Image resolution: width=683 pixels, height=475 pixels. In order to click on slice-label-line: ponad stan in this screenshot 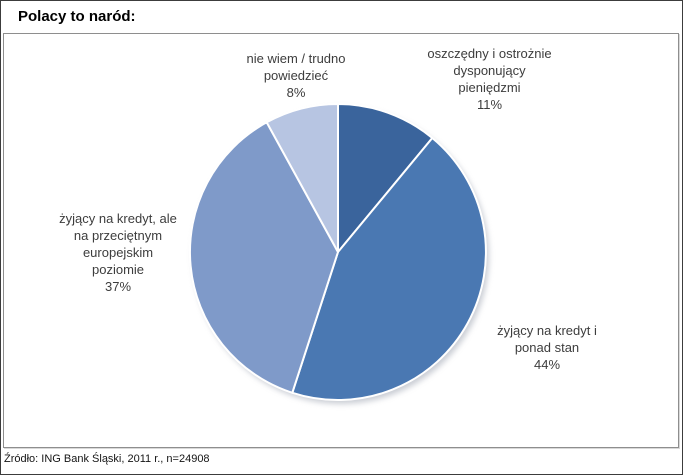, I will do `click(547, 347)`.